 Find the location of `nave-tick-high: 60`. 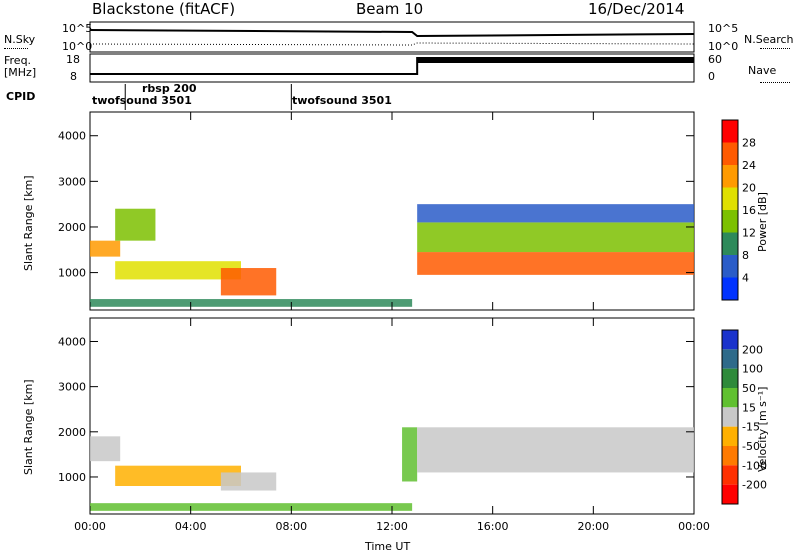

nave-tick-high: 60 is located at coordinates (715, 59).